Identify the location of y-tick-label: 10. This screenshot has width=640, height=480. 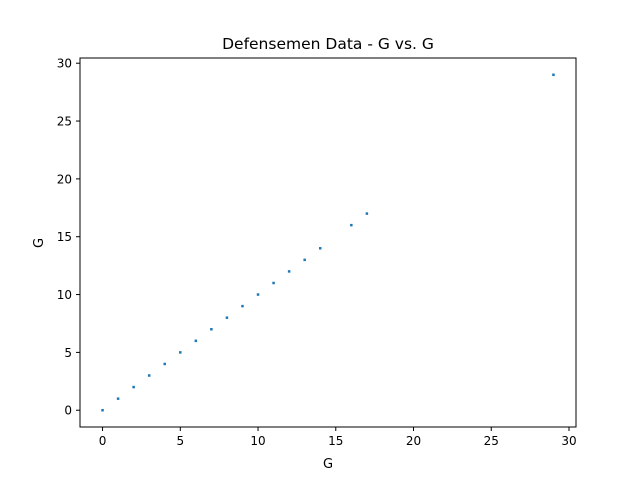
(64, 295).